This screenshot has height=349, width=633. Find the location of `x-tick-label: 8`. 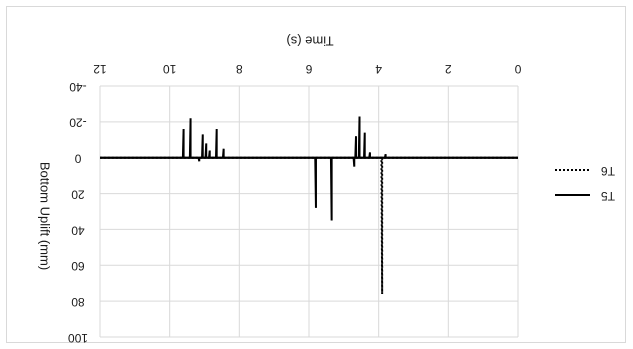

x-tick-label: 8 is located at coordinates (239, 69).